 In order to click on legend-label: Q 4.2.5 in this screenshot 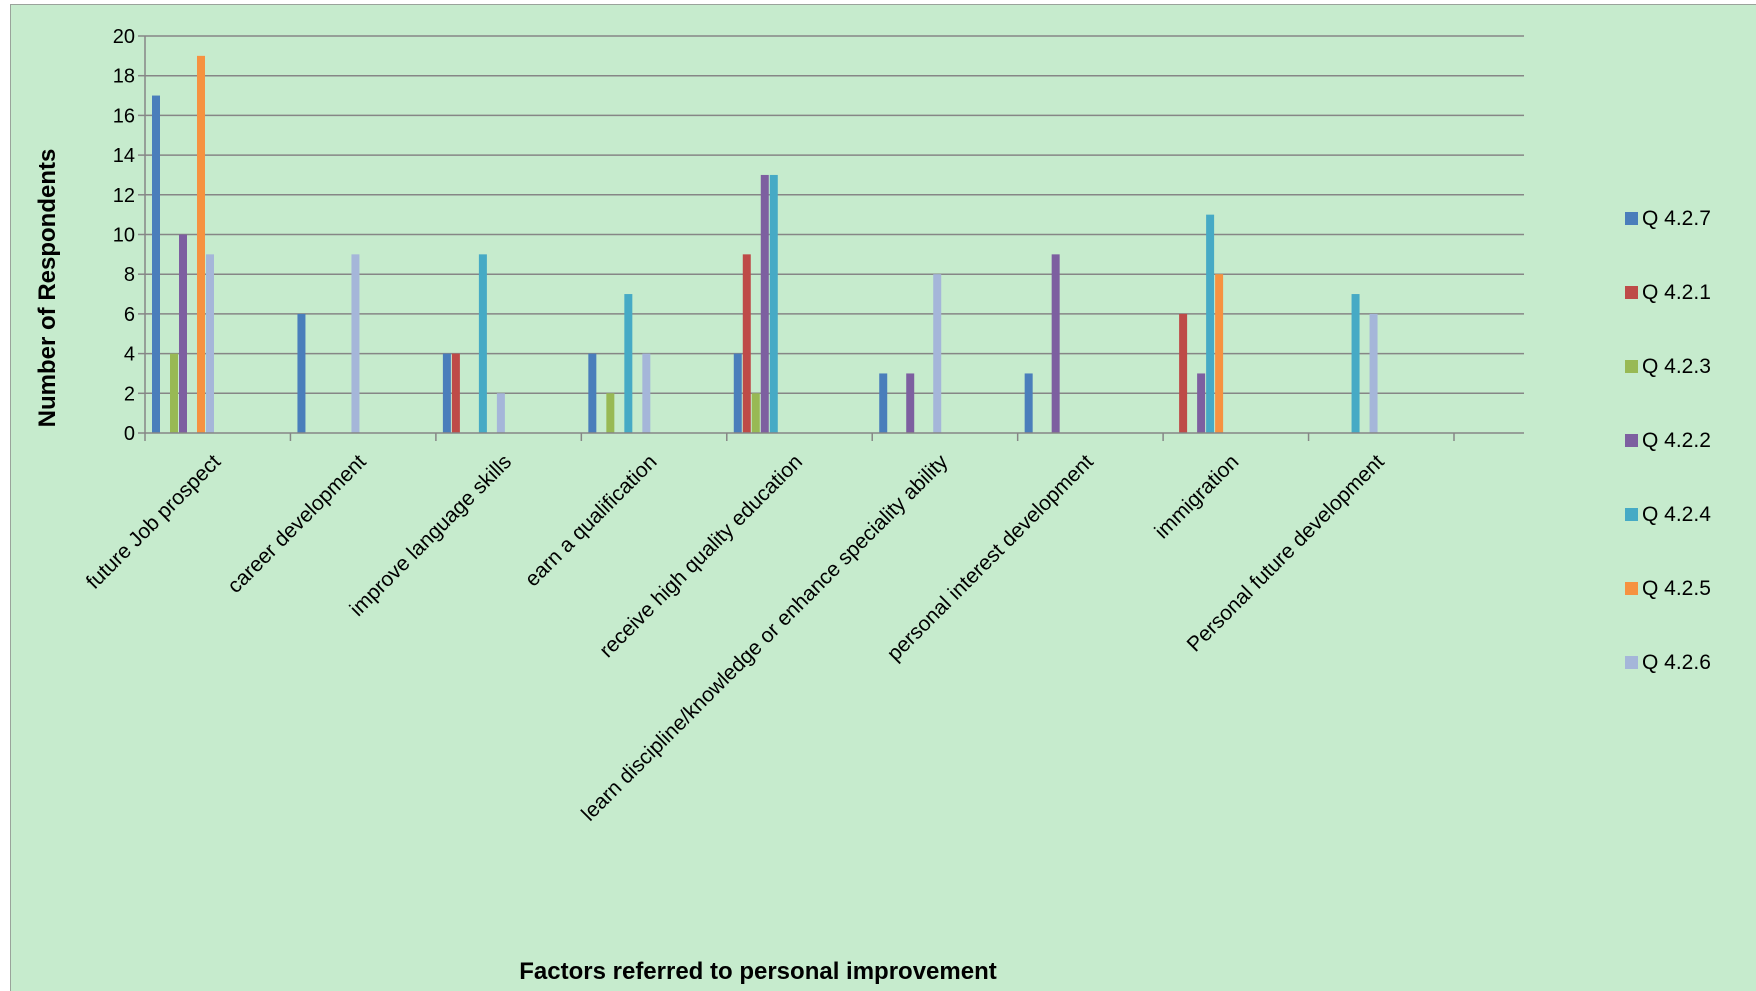, I will do `click(1676, 588)`.